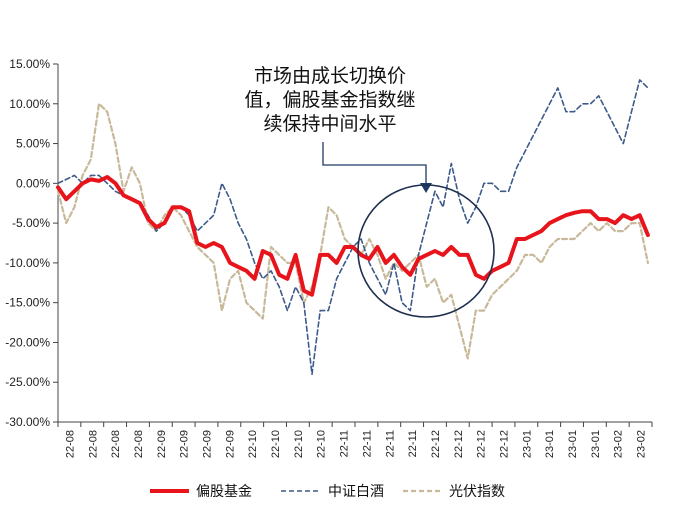 The height and width of the screenshot is (519, 700). Describe the element at coordinates (329, 100) in the screenshot. I see `annotation-line-2: 值，偏股基金指数继` at that location.